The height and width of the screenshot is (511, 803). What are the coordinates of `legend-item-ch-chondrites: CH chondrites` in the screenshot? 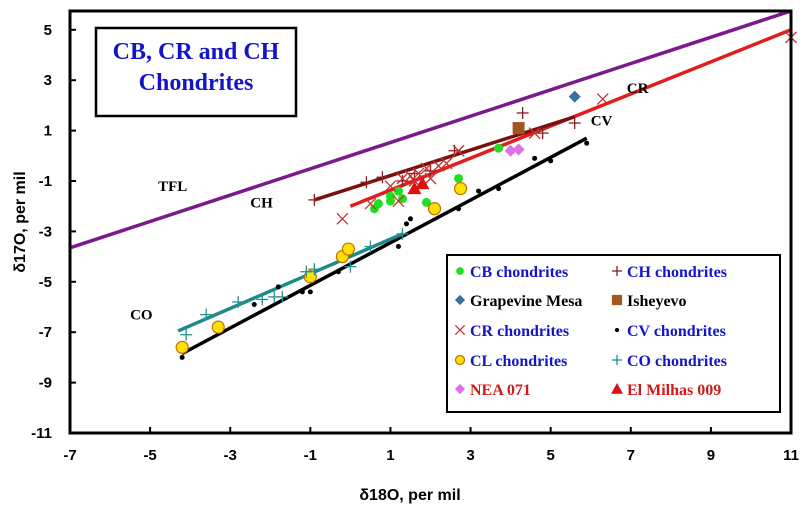 It's located at (669, 272).